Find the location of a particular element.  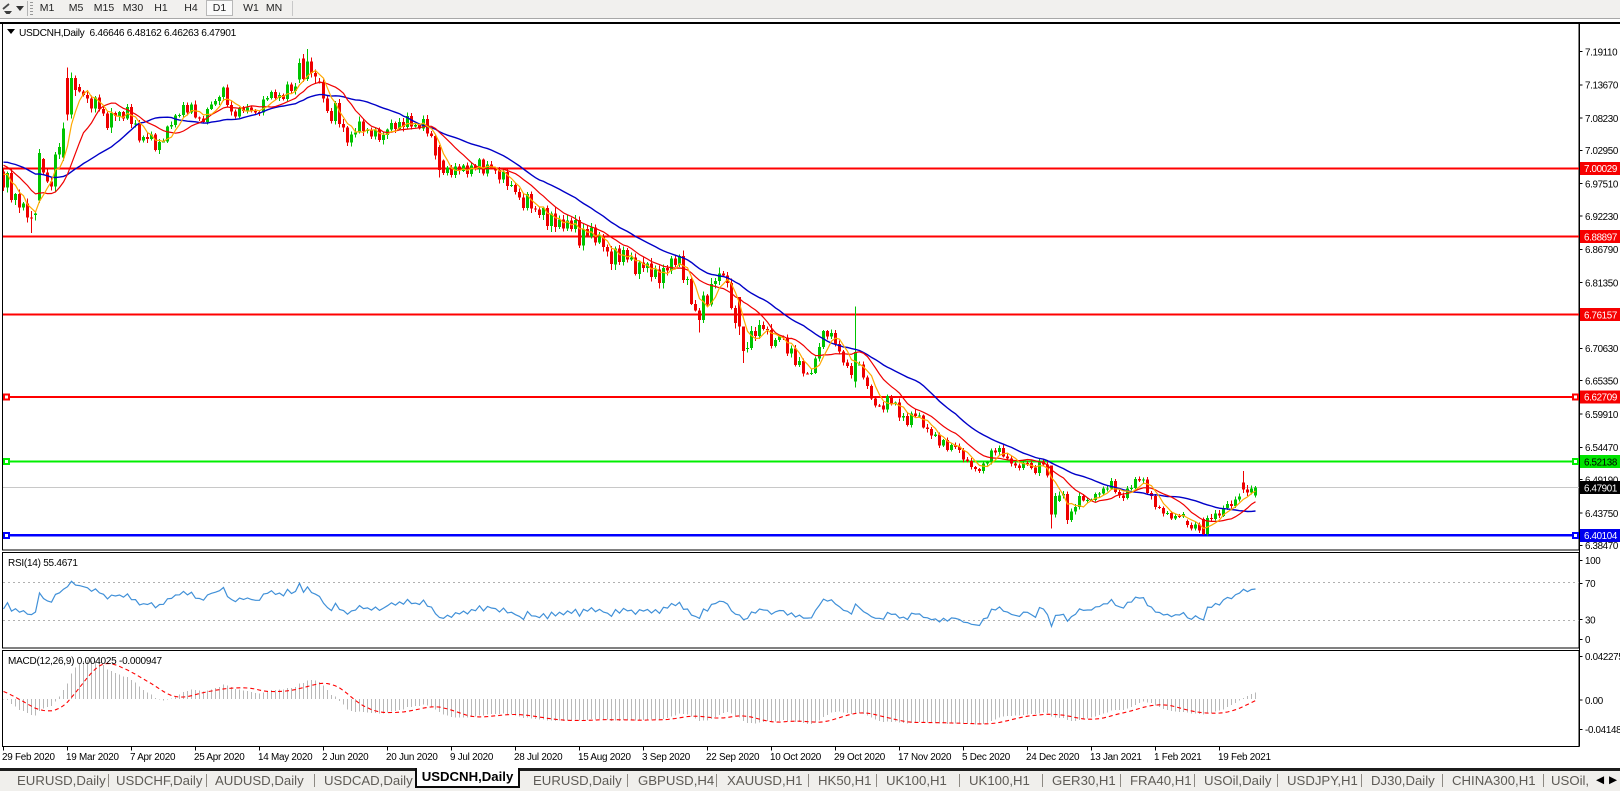

svg-text: 6.86790 is located at coordinates (1602, 250).